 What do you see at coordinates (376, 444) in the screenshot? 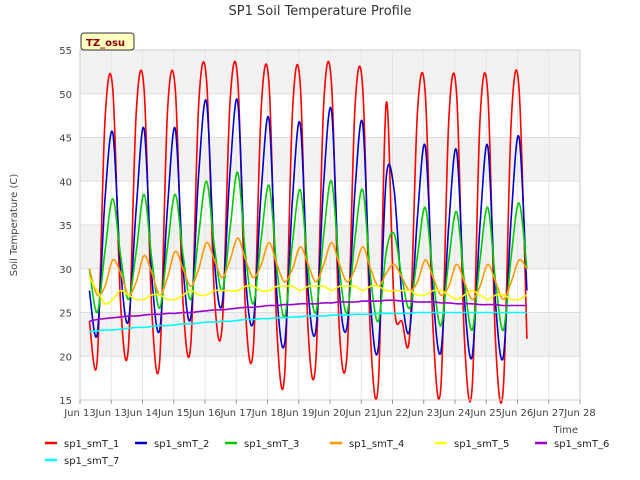
I see `legend-label: sp1_smT_4` at bounding box center [376, 444].